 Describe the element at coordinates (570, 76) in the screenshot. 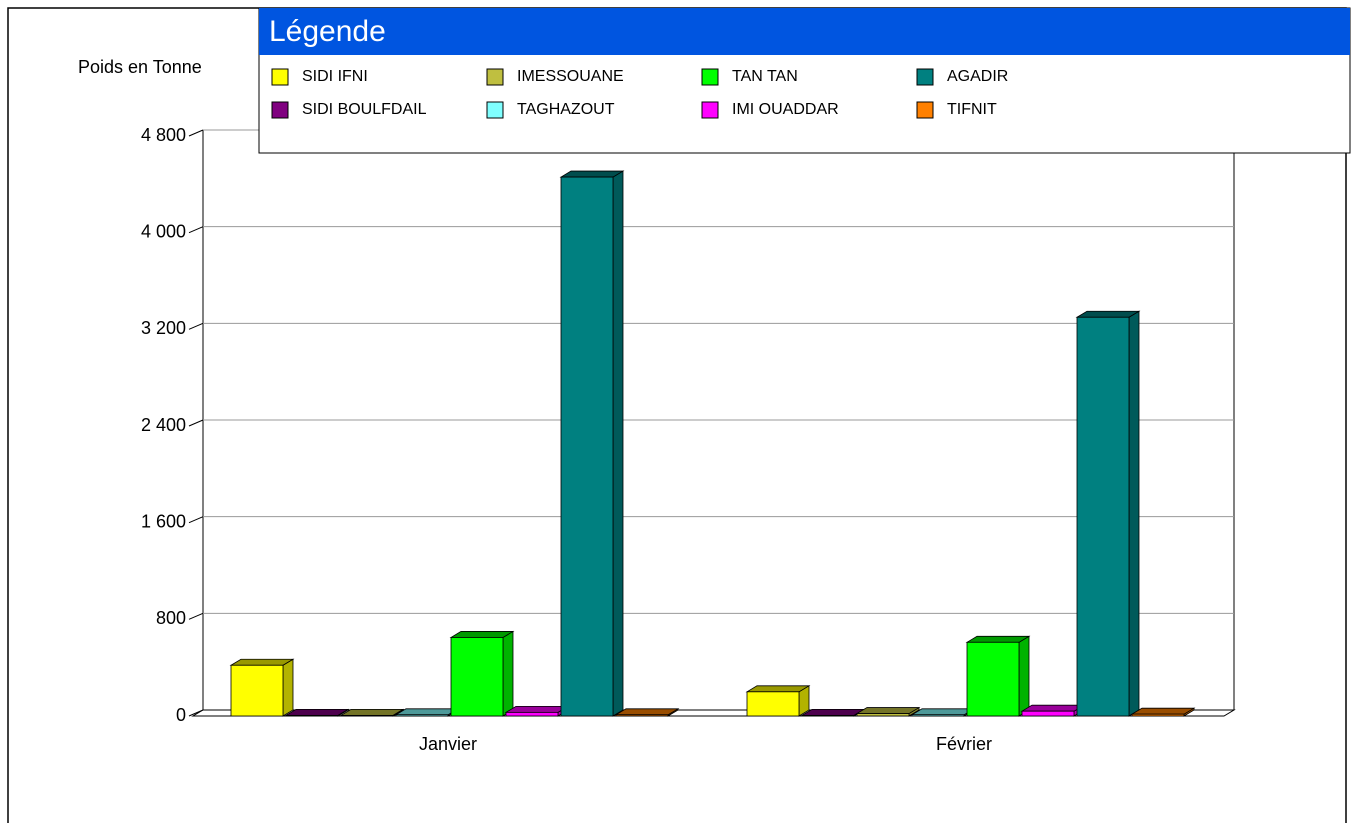

I see `legend-label: IMESSOUANE` at that location.